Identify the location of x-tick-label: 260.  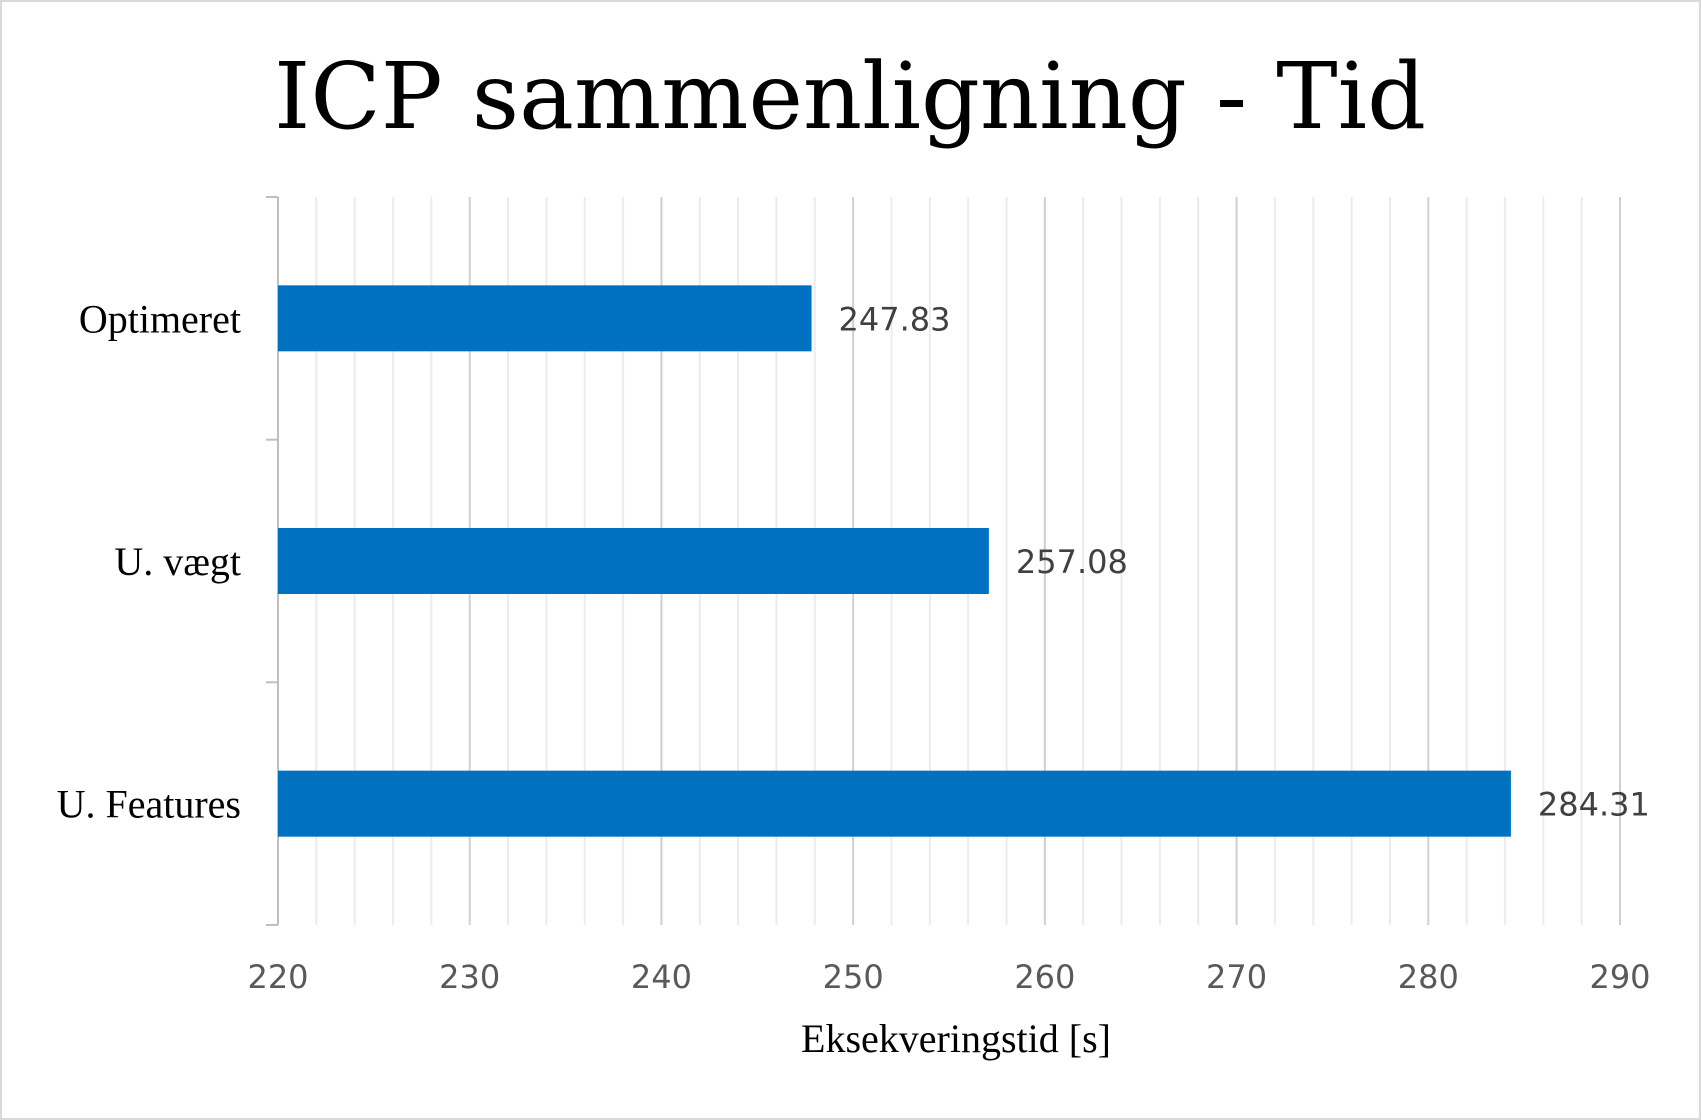
(1044, 977).